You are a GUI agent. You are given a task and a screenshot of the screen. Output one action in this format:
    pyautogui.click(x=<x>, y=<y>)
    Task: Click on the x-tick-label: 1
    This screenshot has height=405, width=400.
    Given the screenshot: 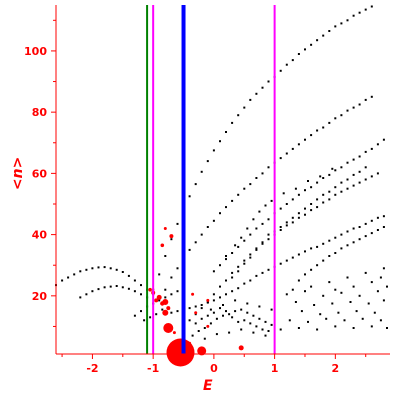 What is the action you would take?
    pyautogui.click(x=275, y=368)
    